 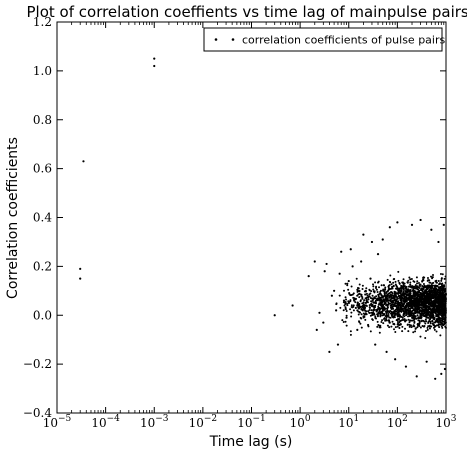 What do you see at coordinates (13, 218) in the screenshot?
I see `y-axis-label: Correlation coefficients` at bounding box center [13, 218].